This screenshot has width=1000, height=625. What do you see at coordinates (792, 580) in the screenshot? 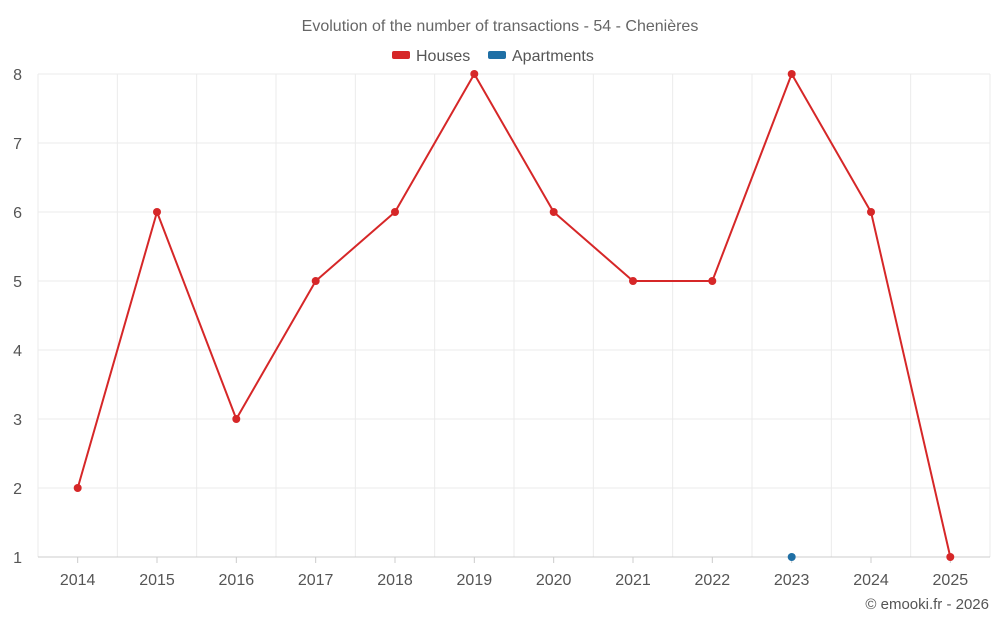
I see `x-tick-label: 2023` at bounding box center [792, 580].